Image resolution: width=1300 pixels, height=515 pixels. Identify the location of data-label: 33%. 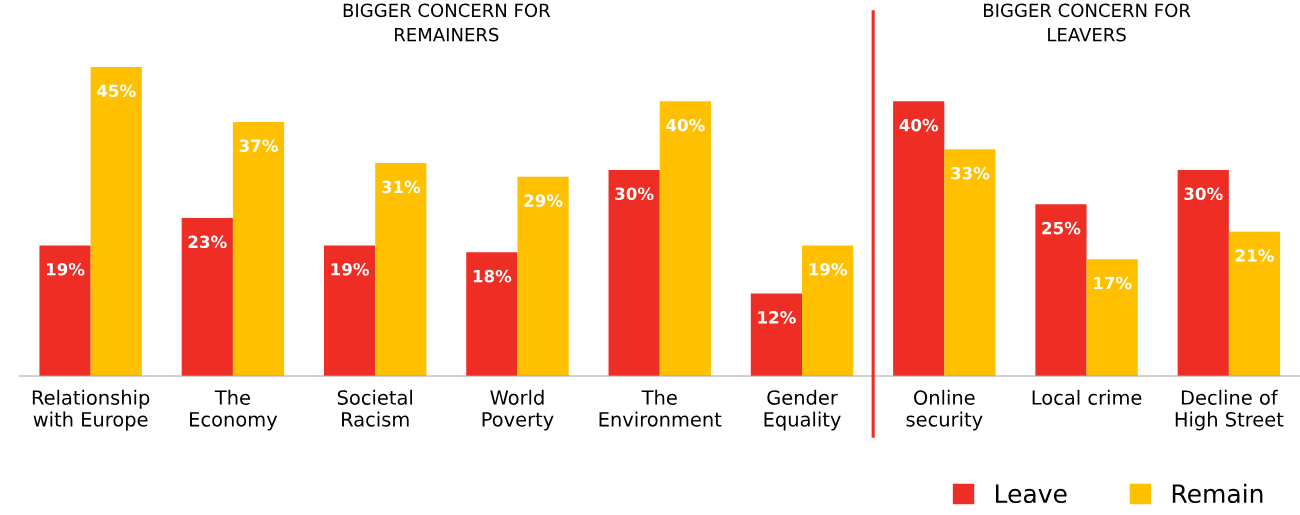
(970, 173).